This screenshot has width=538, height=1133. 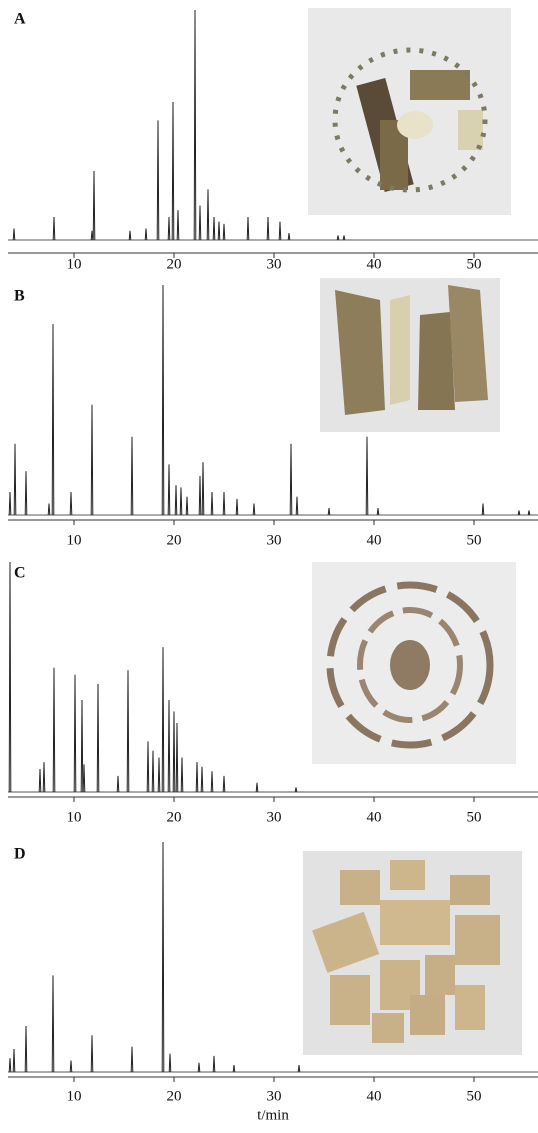 What do you see at coordinates (412, 953) in the screenshot?
I see `photo-d` at bounding box center [412, 953].